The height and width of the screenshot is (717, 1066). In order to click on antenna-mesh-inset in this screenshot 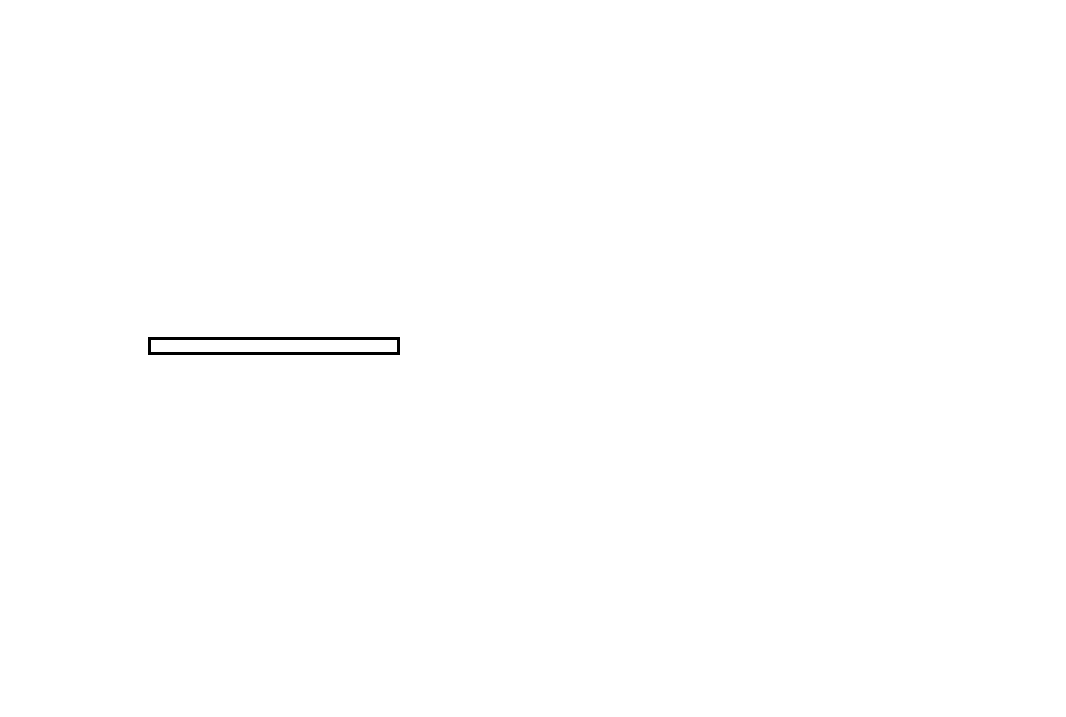, I will do `click(356, 162)`.